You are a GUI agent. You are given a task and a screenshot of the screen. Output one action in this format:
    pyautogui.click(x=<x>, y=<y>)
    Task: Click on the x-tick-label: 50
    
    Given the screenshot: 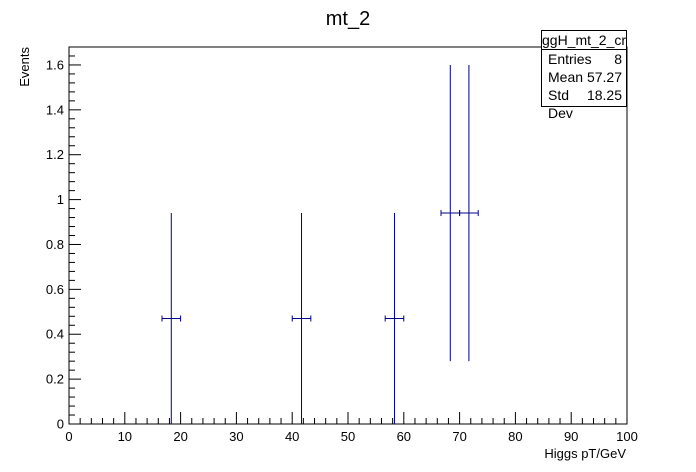 What is the action you would take?
    pyautogui.click(x=348, y=436)
    